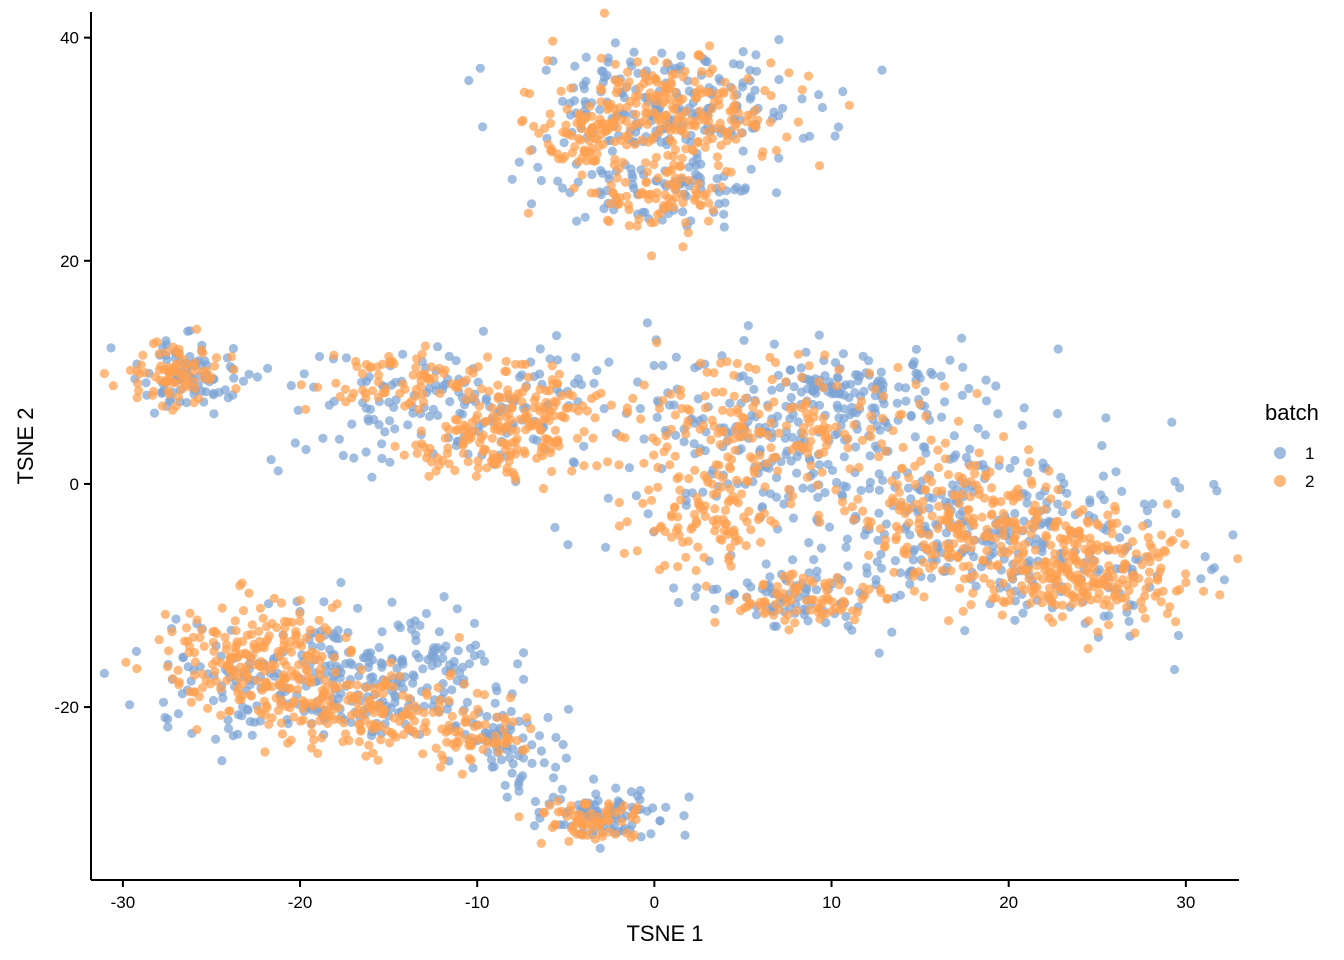  Describe the element at coordinates (1292, 445) in the screenshot. I see `legend: batch 1 2` at that location.